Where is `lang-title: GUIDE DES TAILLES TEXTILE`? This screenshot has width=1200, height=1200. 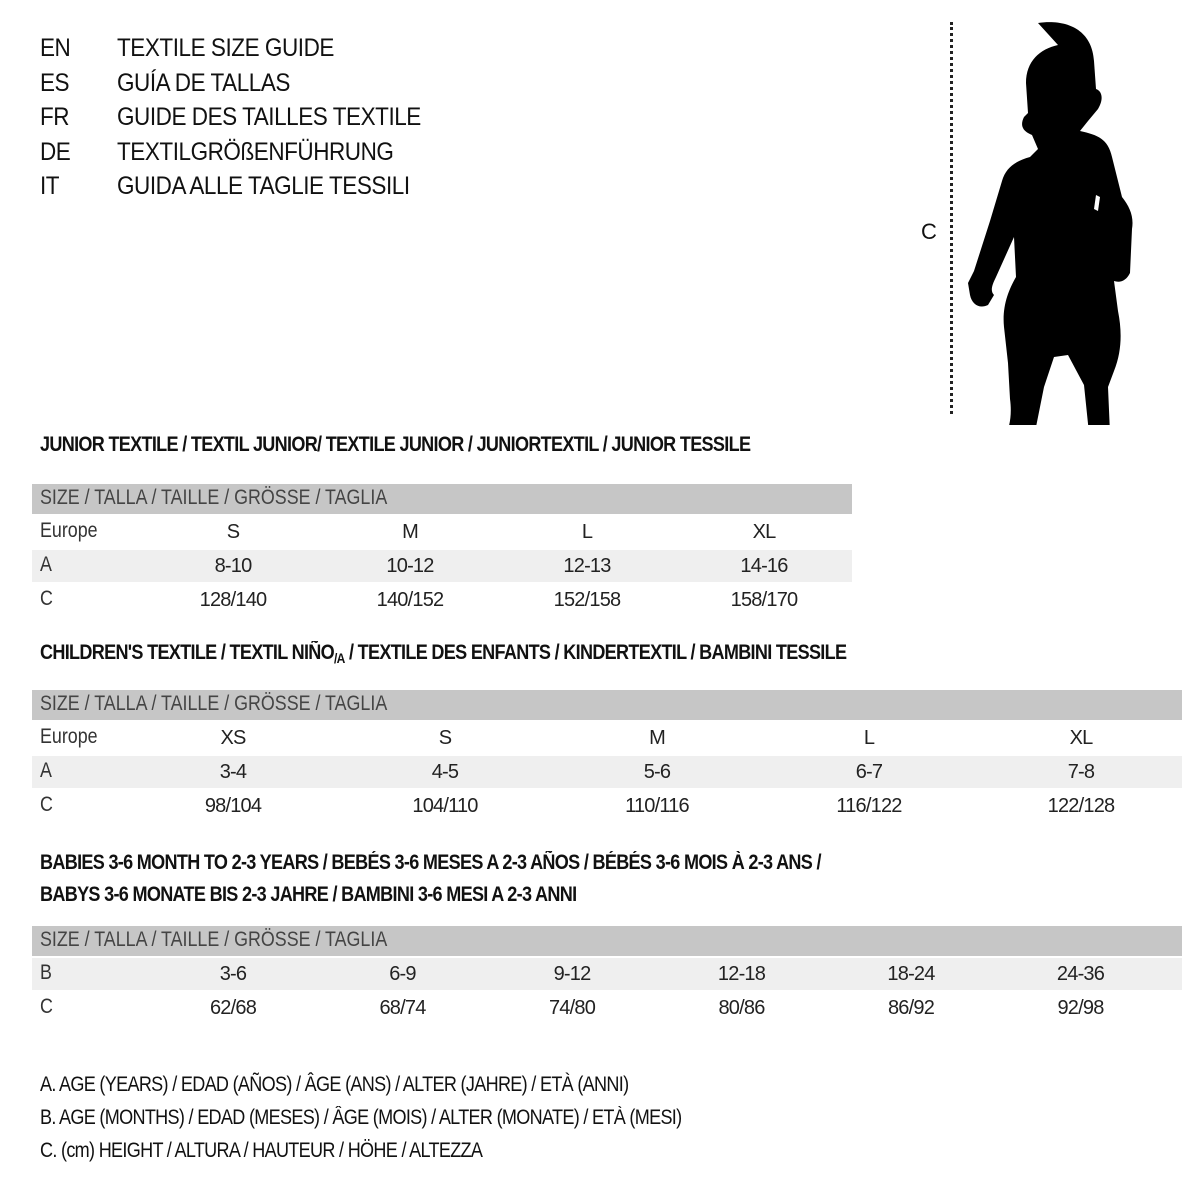 lang-title: GUIDE DES TAILLES TEXTILE is located at coordinates (269, 117).